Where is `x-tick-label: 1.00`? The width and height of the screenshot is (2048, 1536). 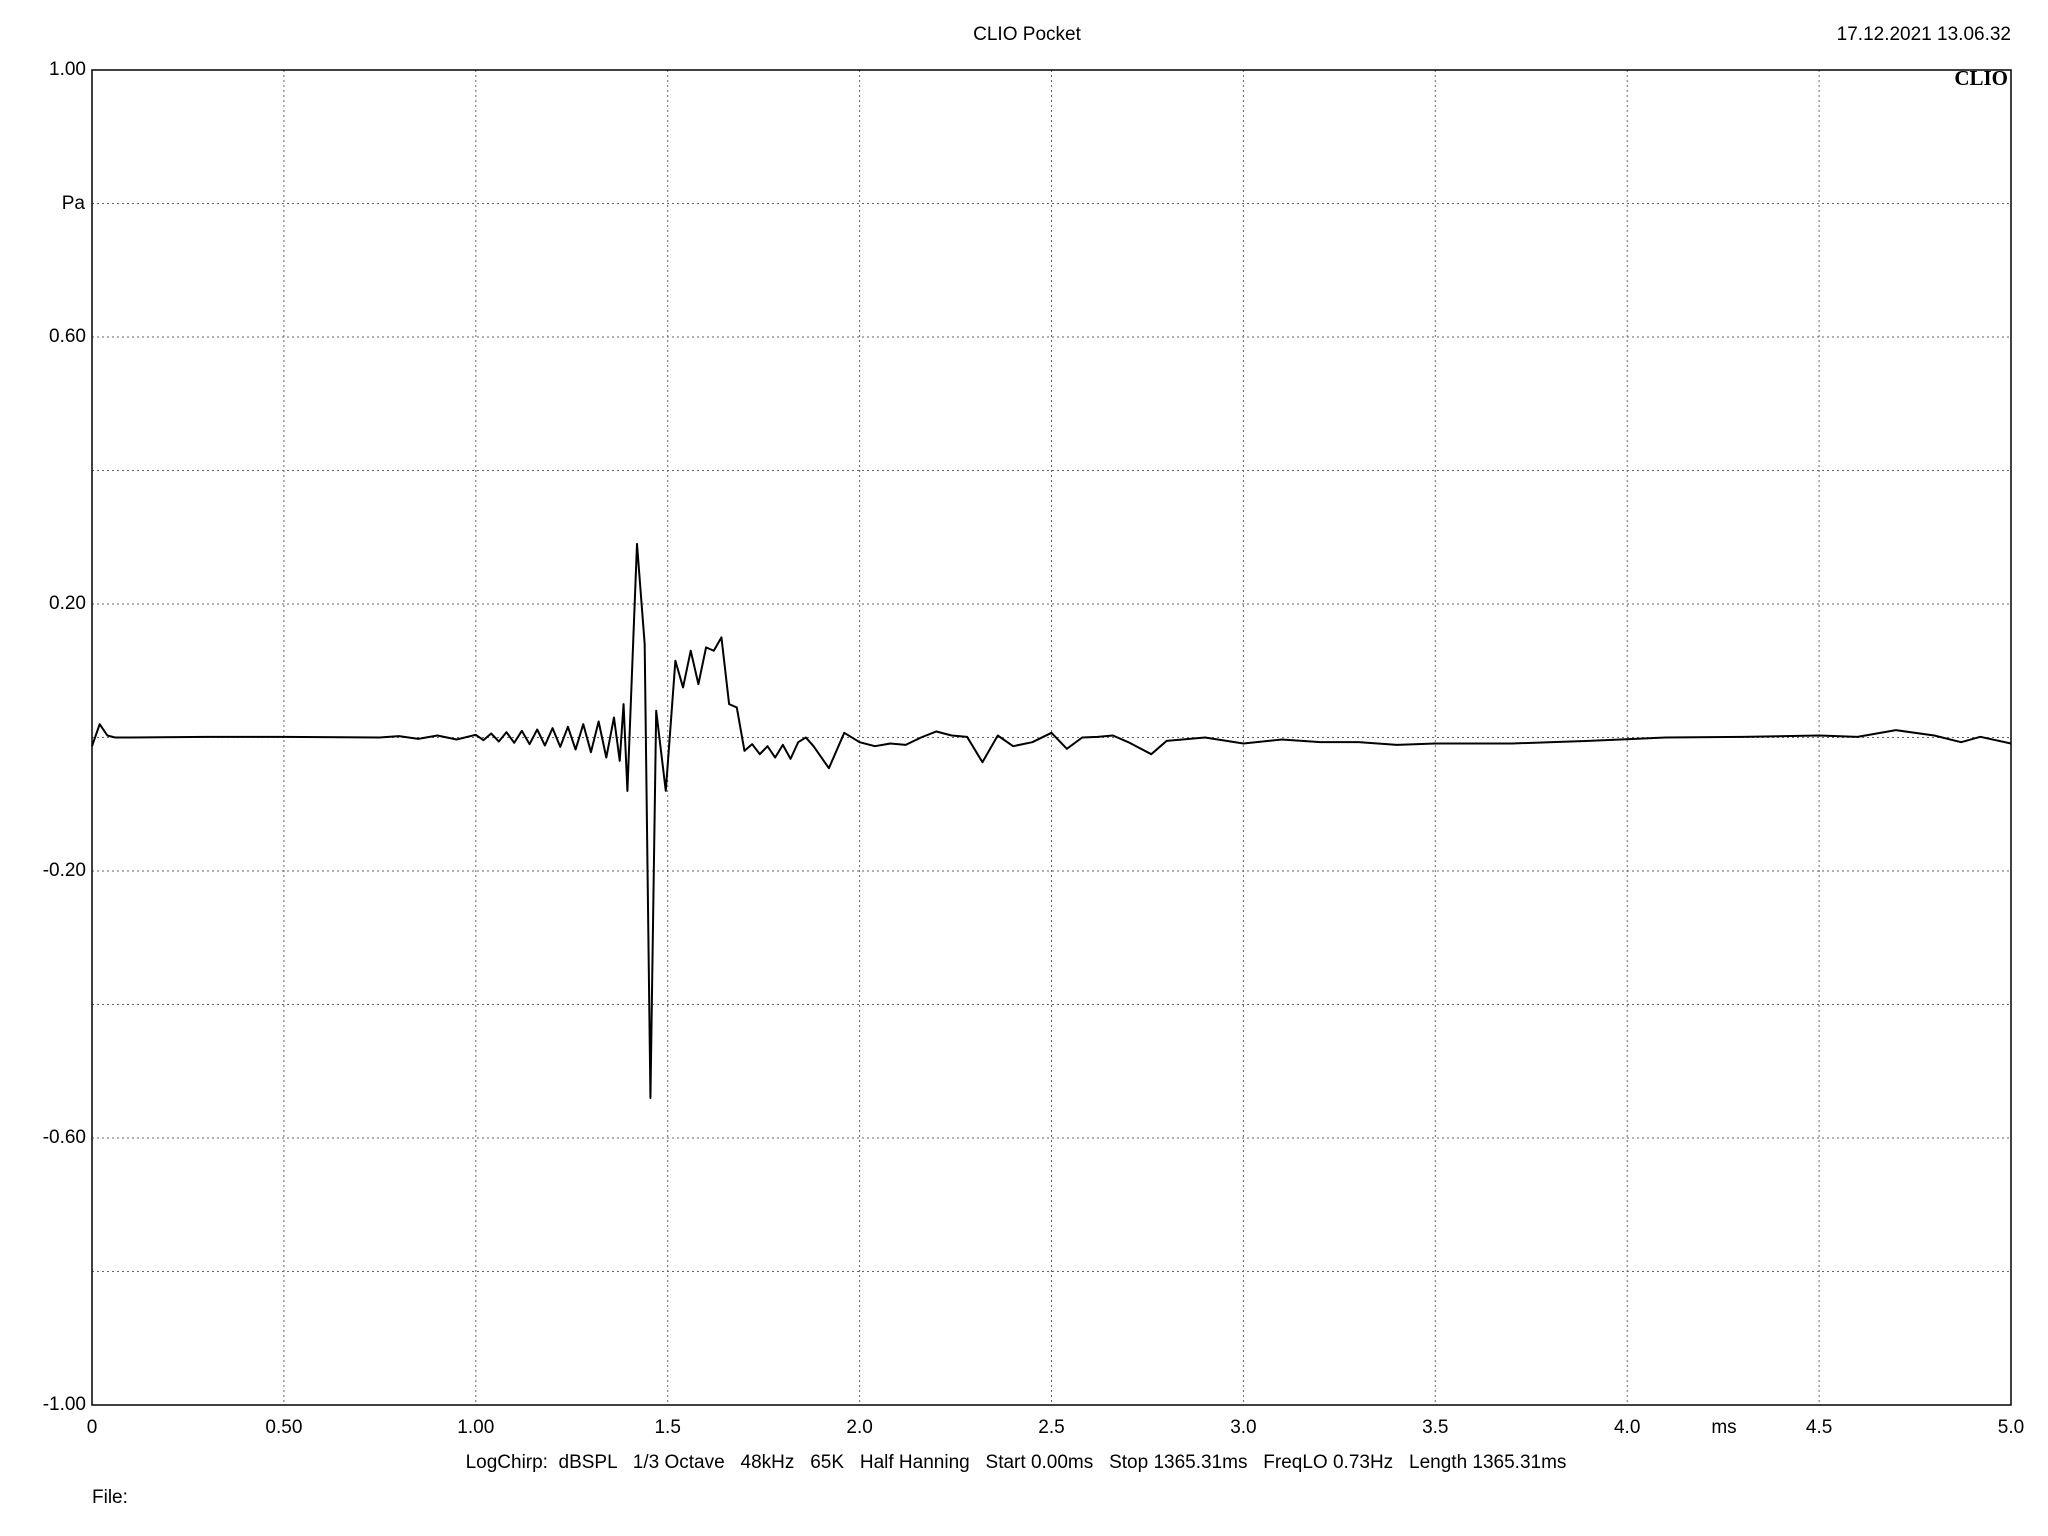
x-tick-label: 1.00 is located at coordinates (475, 1427).